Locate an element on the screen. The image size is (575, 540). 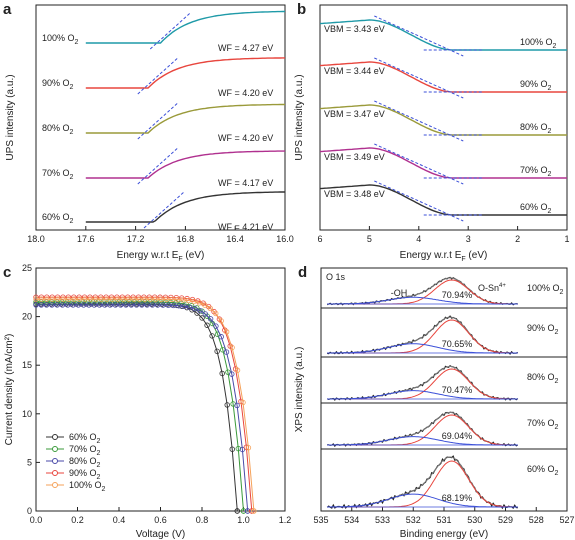
panel-c-curve-series is located at coordinates (137, 407).